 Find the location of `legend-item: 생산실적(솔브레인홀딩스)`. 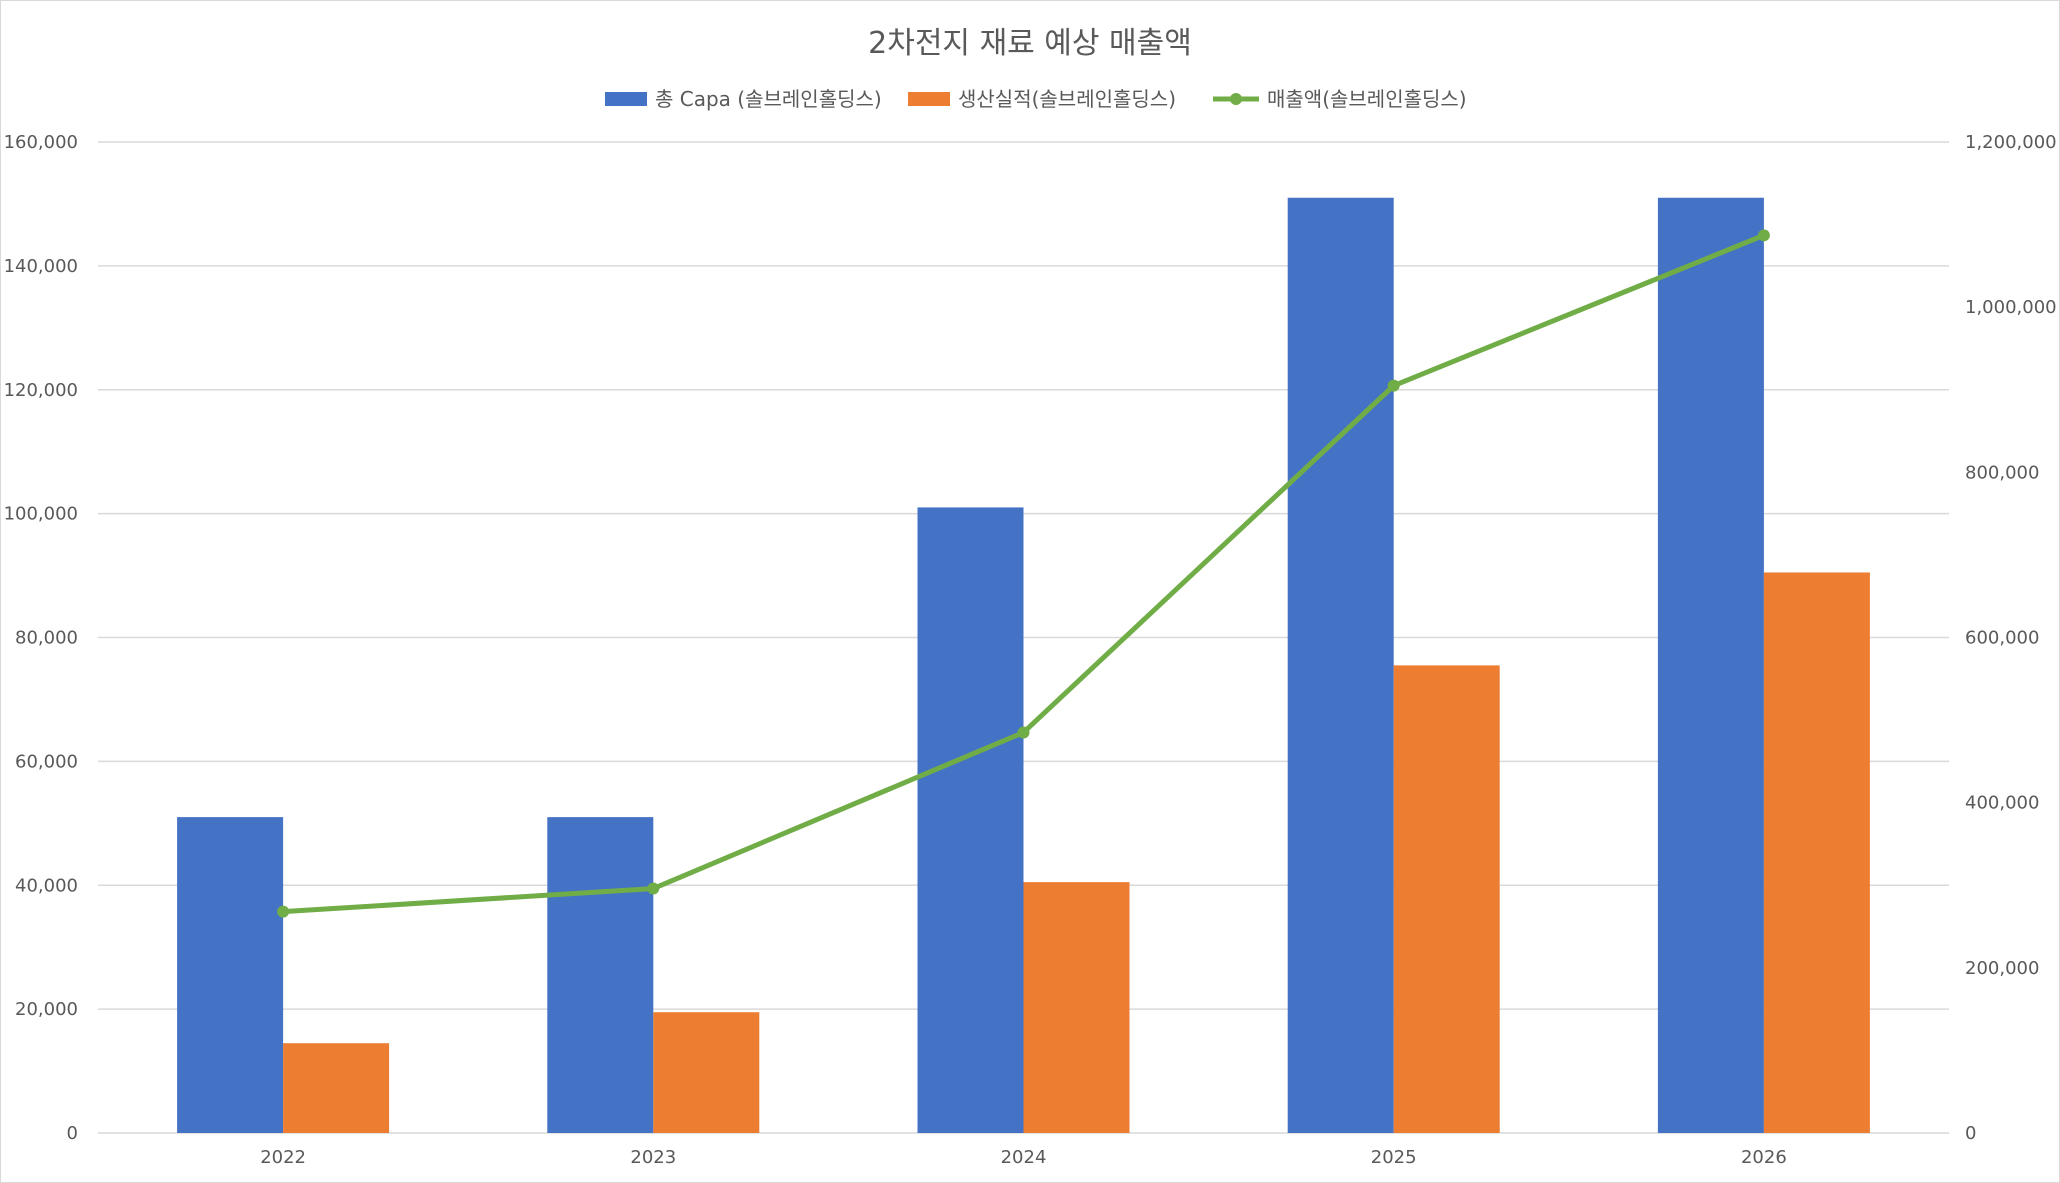

legend-item: 생산실적(솔브레인홀딩스) is located at coordinates (1042, 99).